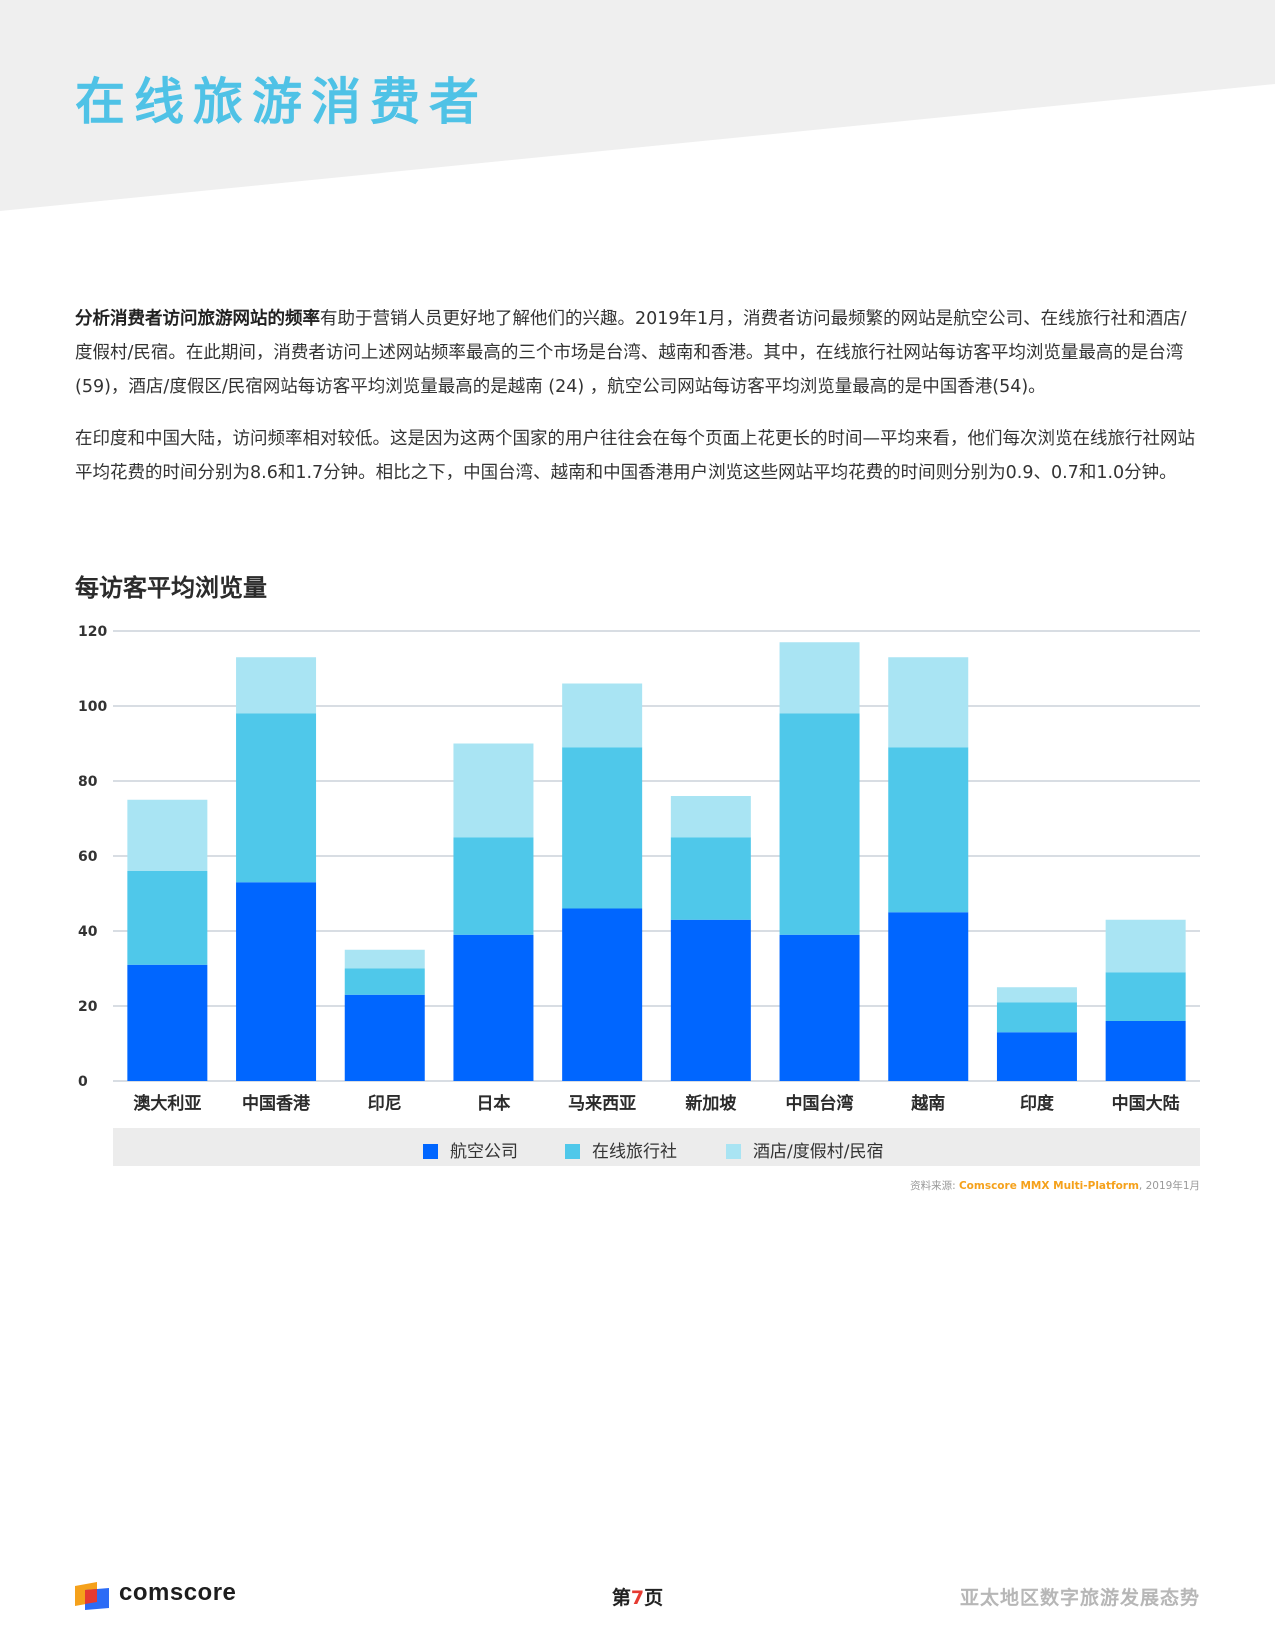  What do you see at coordinates (1048, 1186) in the screenshot?
I see `source-brand: Comscore MMX Multi-Platform` at bounding box center [1048, 1186].